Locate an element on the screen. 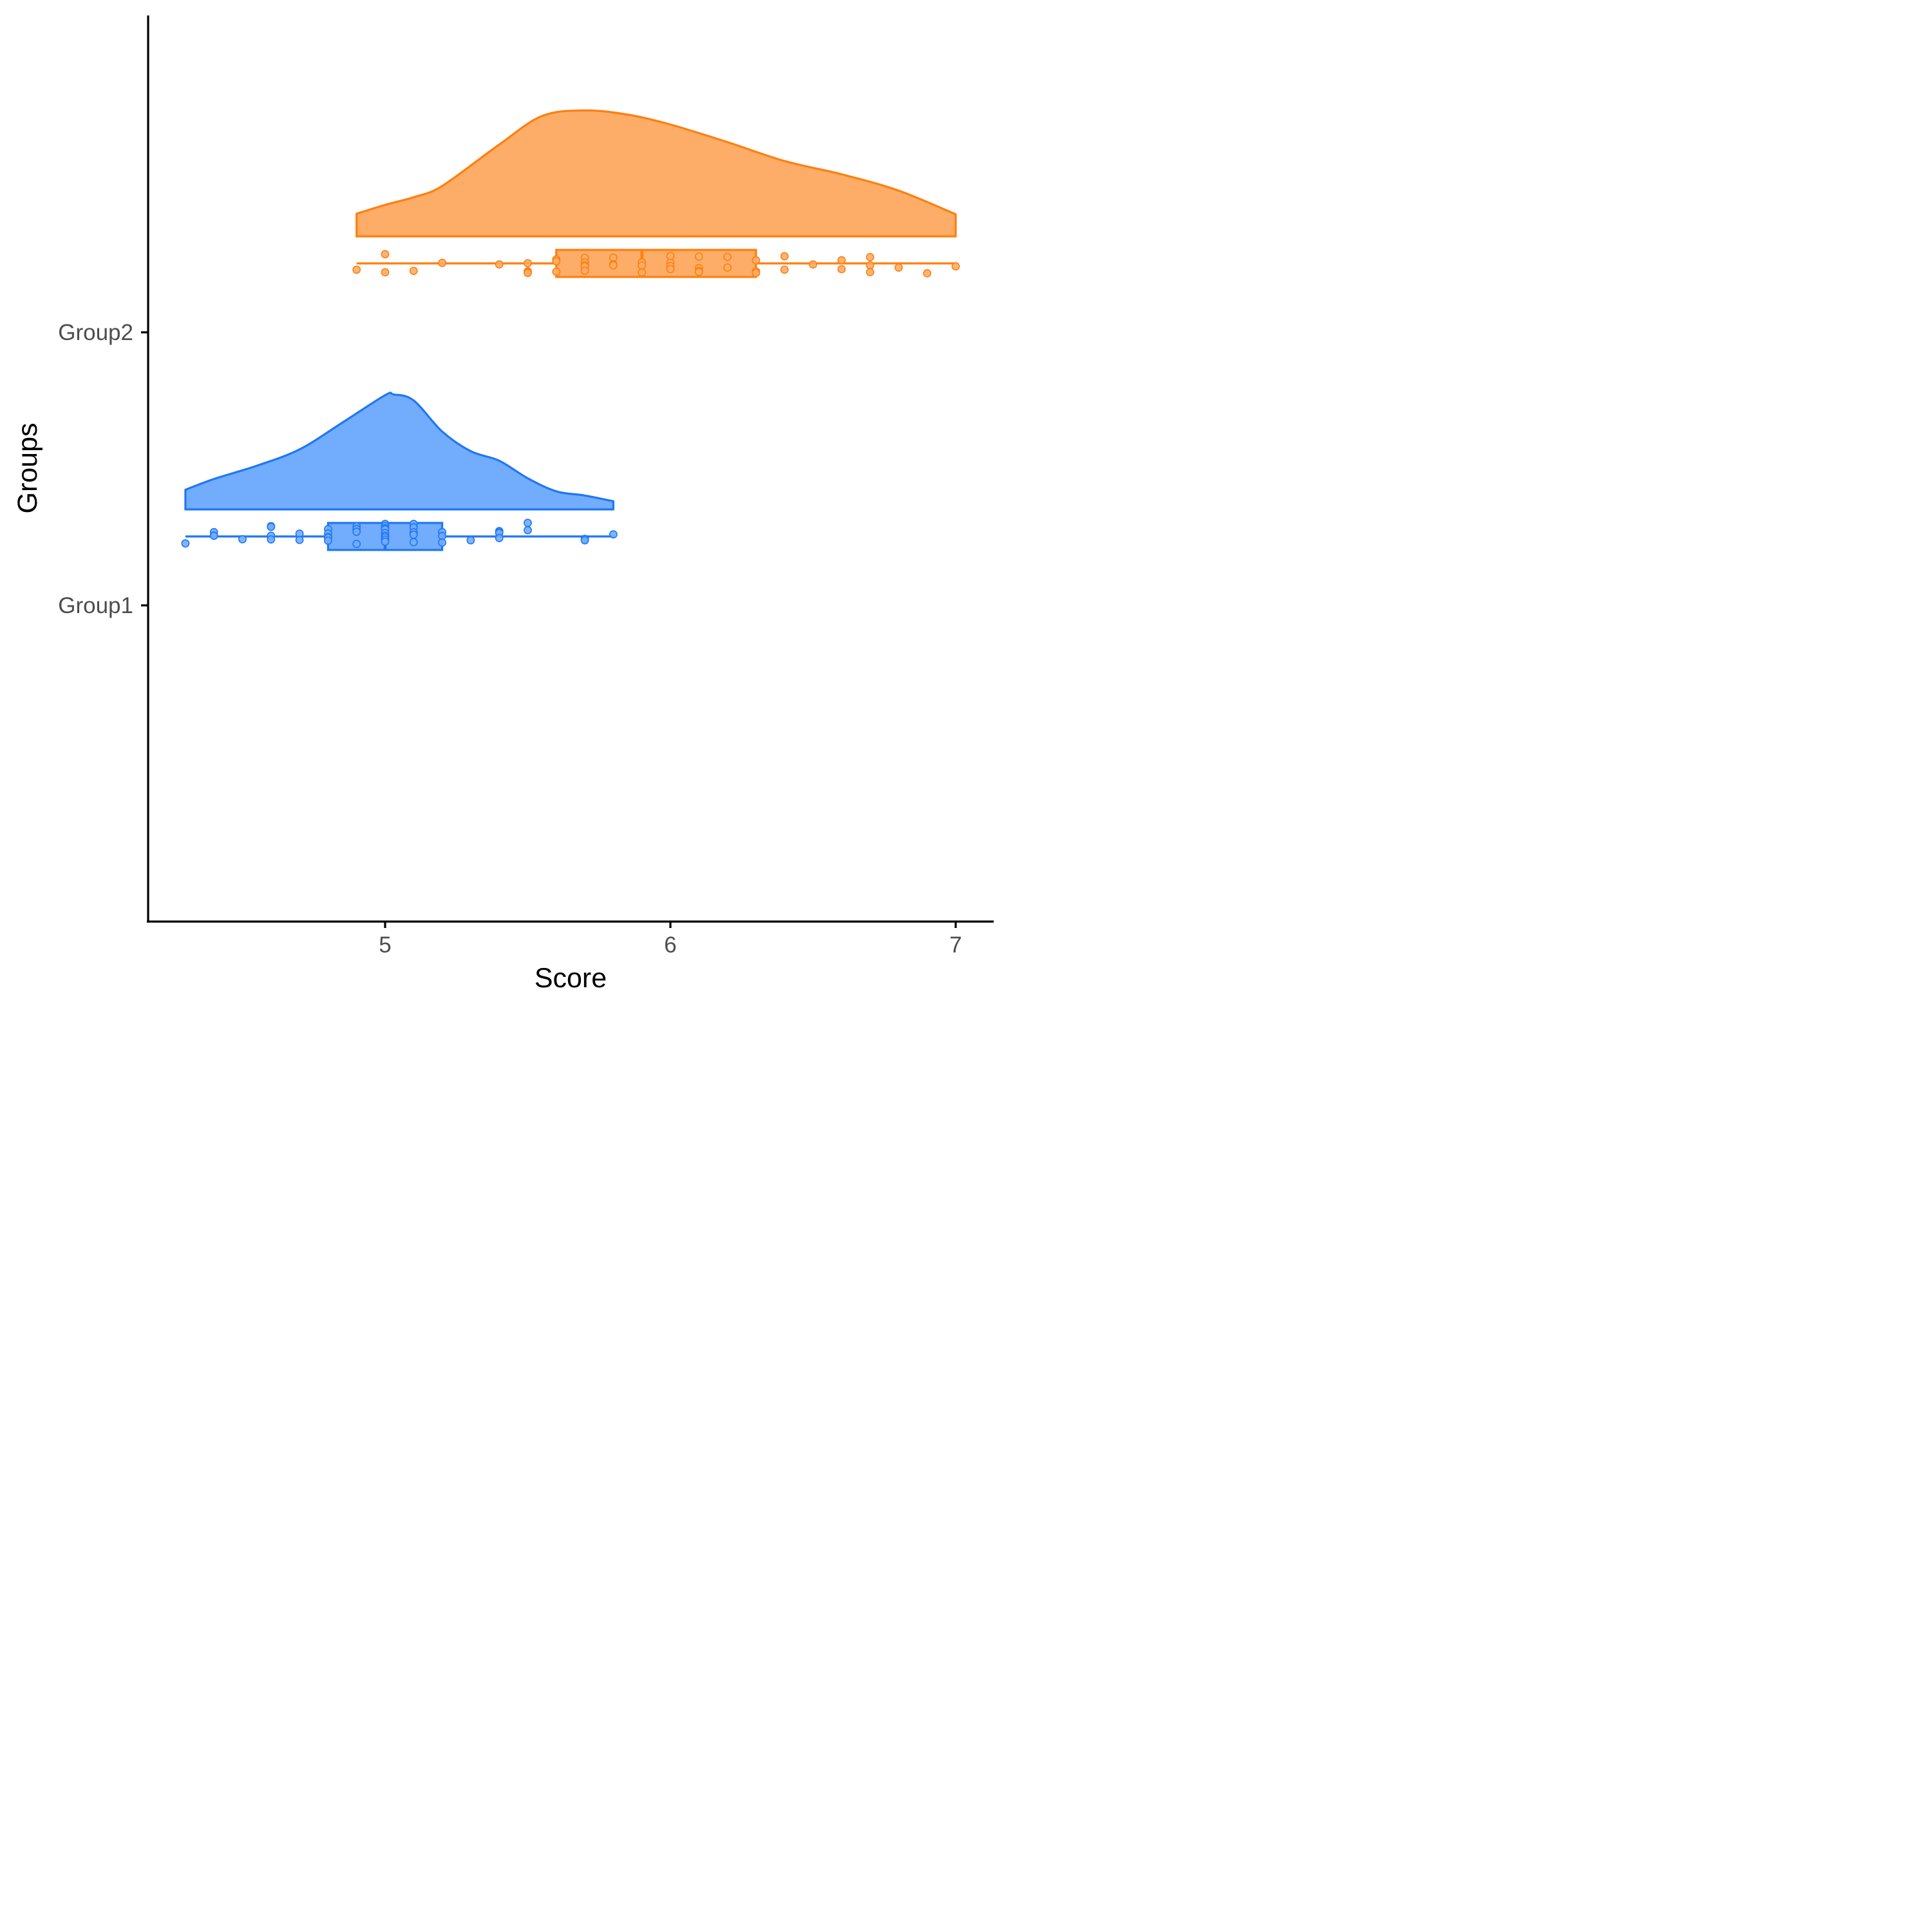 This screenshot has height=1932, width=1932. plot-area is located at coordinates (570, 330).